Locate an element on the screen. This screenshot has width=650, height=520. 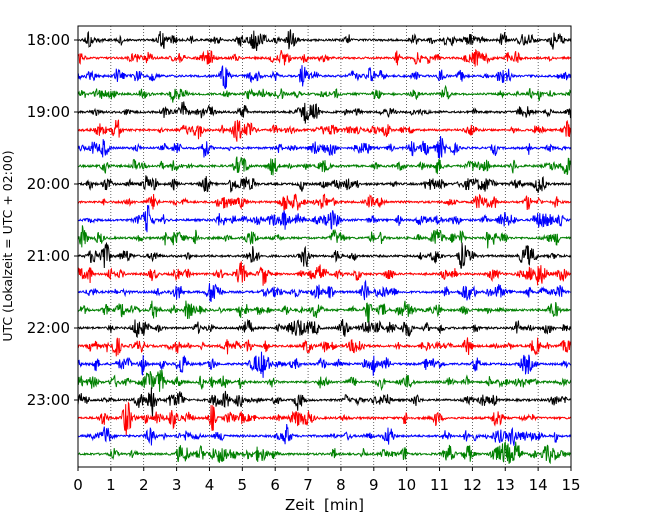
y-tick-label: 21:00 is located at coordinates (48, 256).